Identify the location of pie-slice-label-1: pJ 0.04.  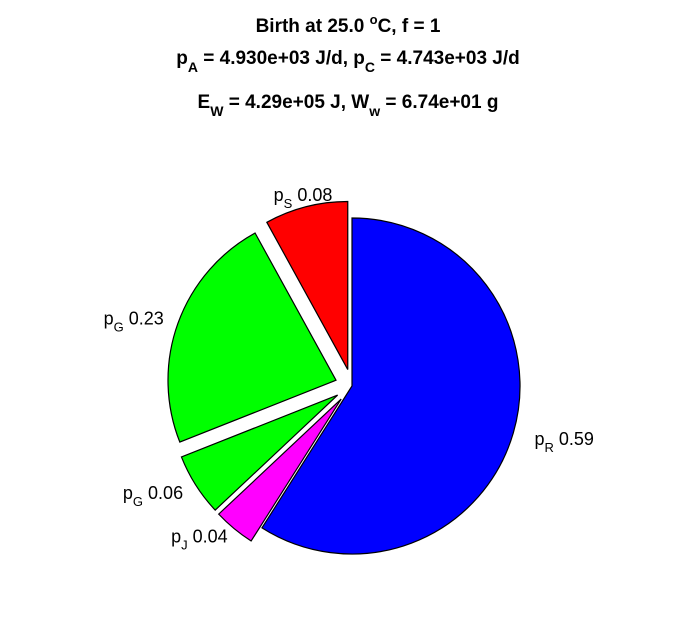
(199, 539).